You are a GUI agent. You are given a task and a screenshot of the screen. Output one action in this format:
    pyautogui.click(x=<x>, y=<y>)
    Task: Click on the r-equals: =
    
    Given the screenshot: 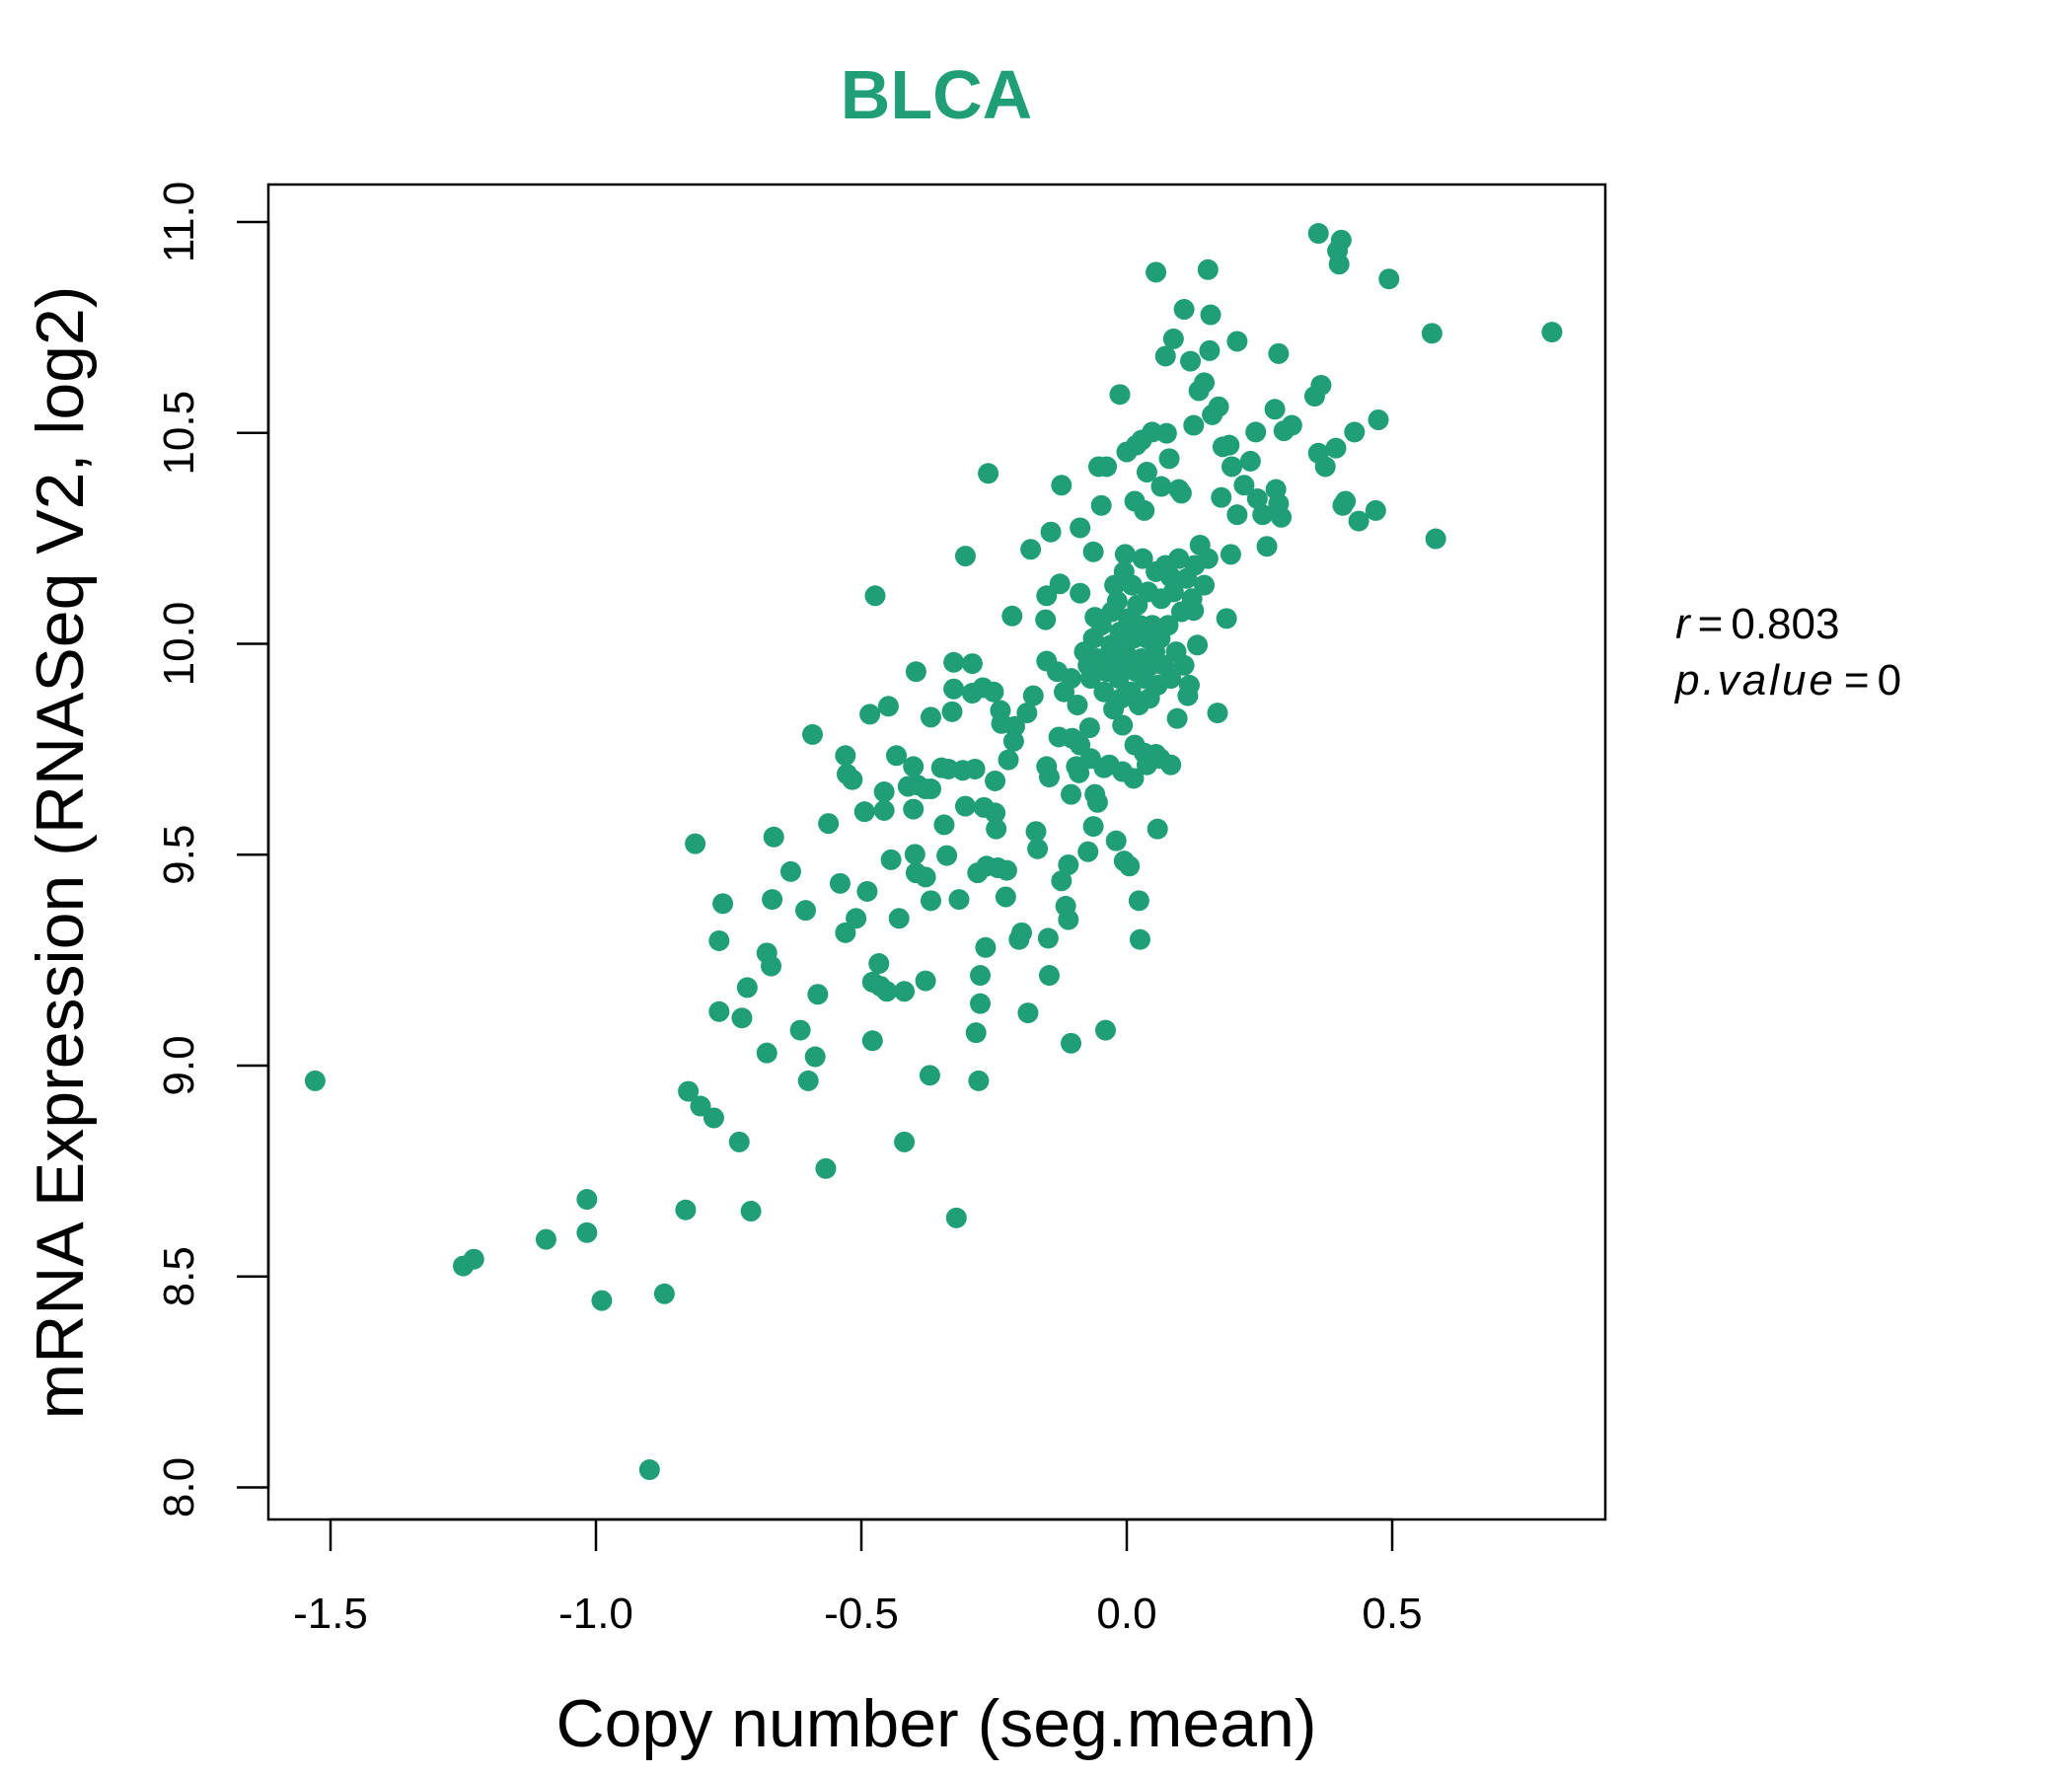 What is the action you would take?
    pyautogui.click(x=1711, y=624)
    